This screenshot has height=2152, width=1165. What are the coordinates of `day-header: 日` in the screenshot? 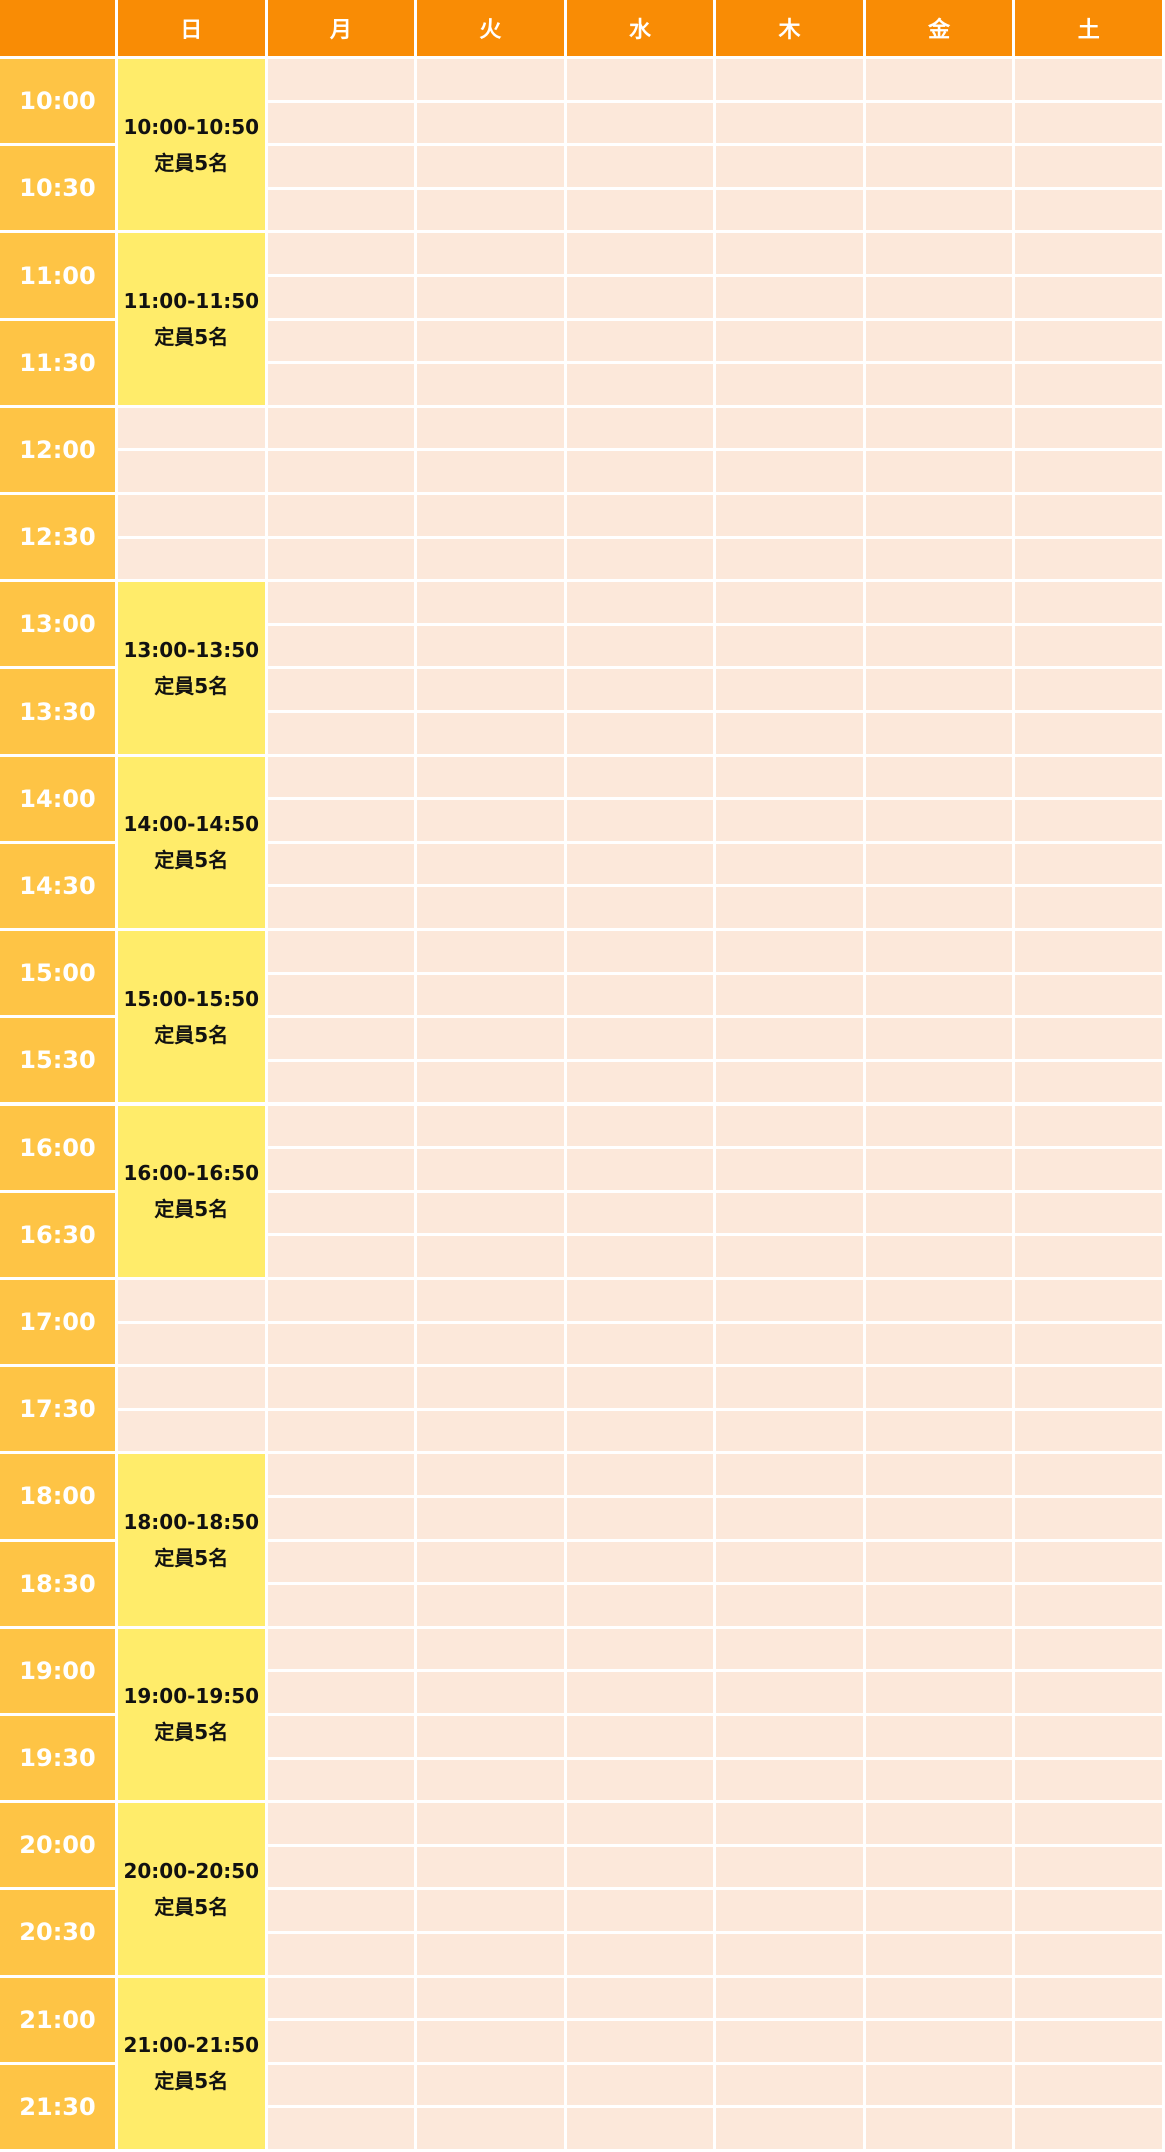 It's located at (191, 28).